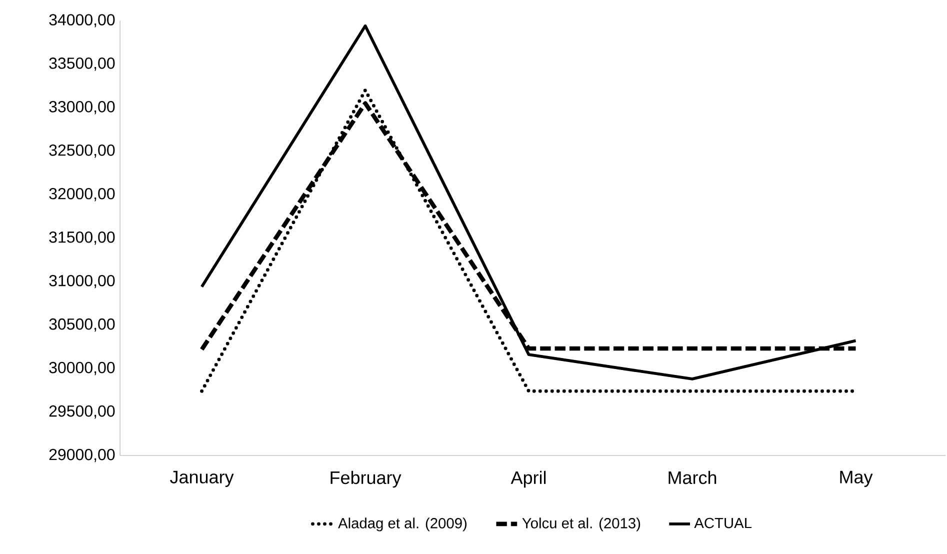  Describe the element at coordinates (692, 477) in the screenshot. I see `x-tick-label: March` at that location.